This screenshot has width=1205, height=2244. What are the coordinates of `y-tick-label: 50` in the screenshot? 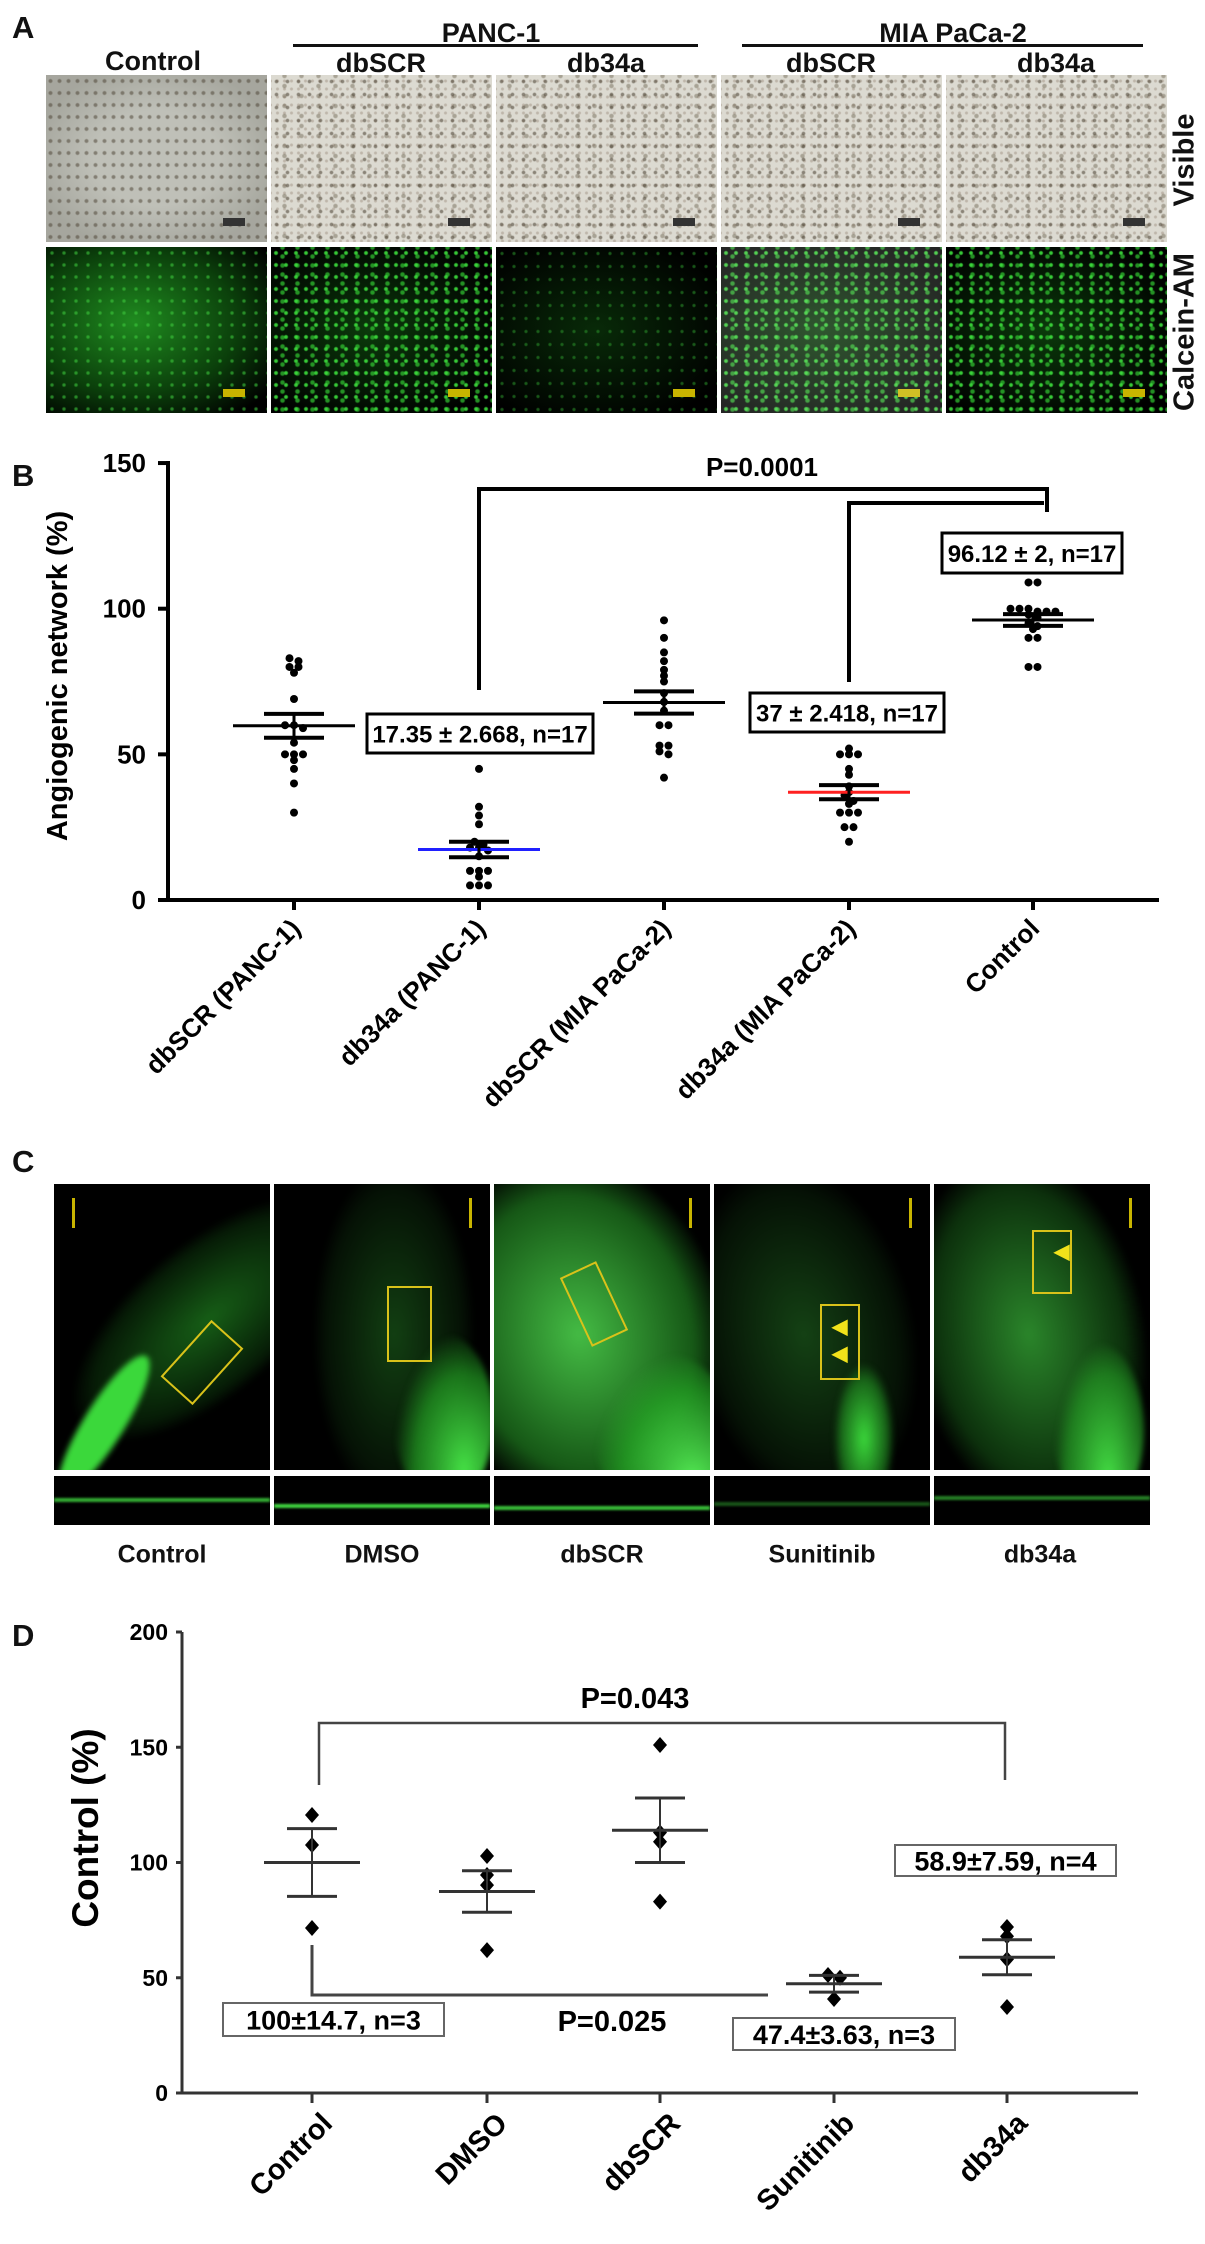 It's located at (155, 1978).